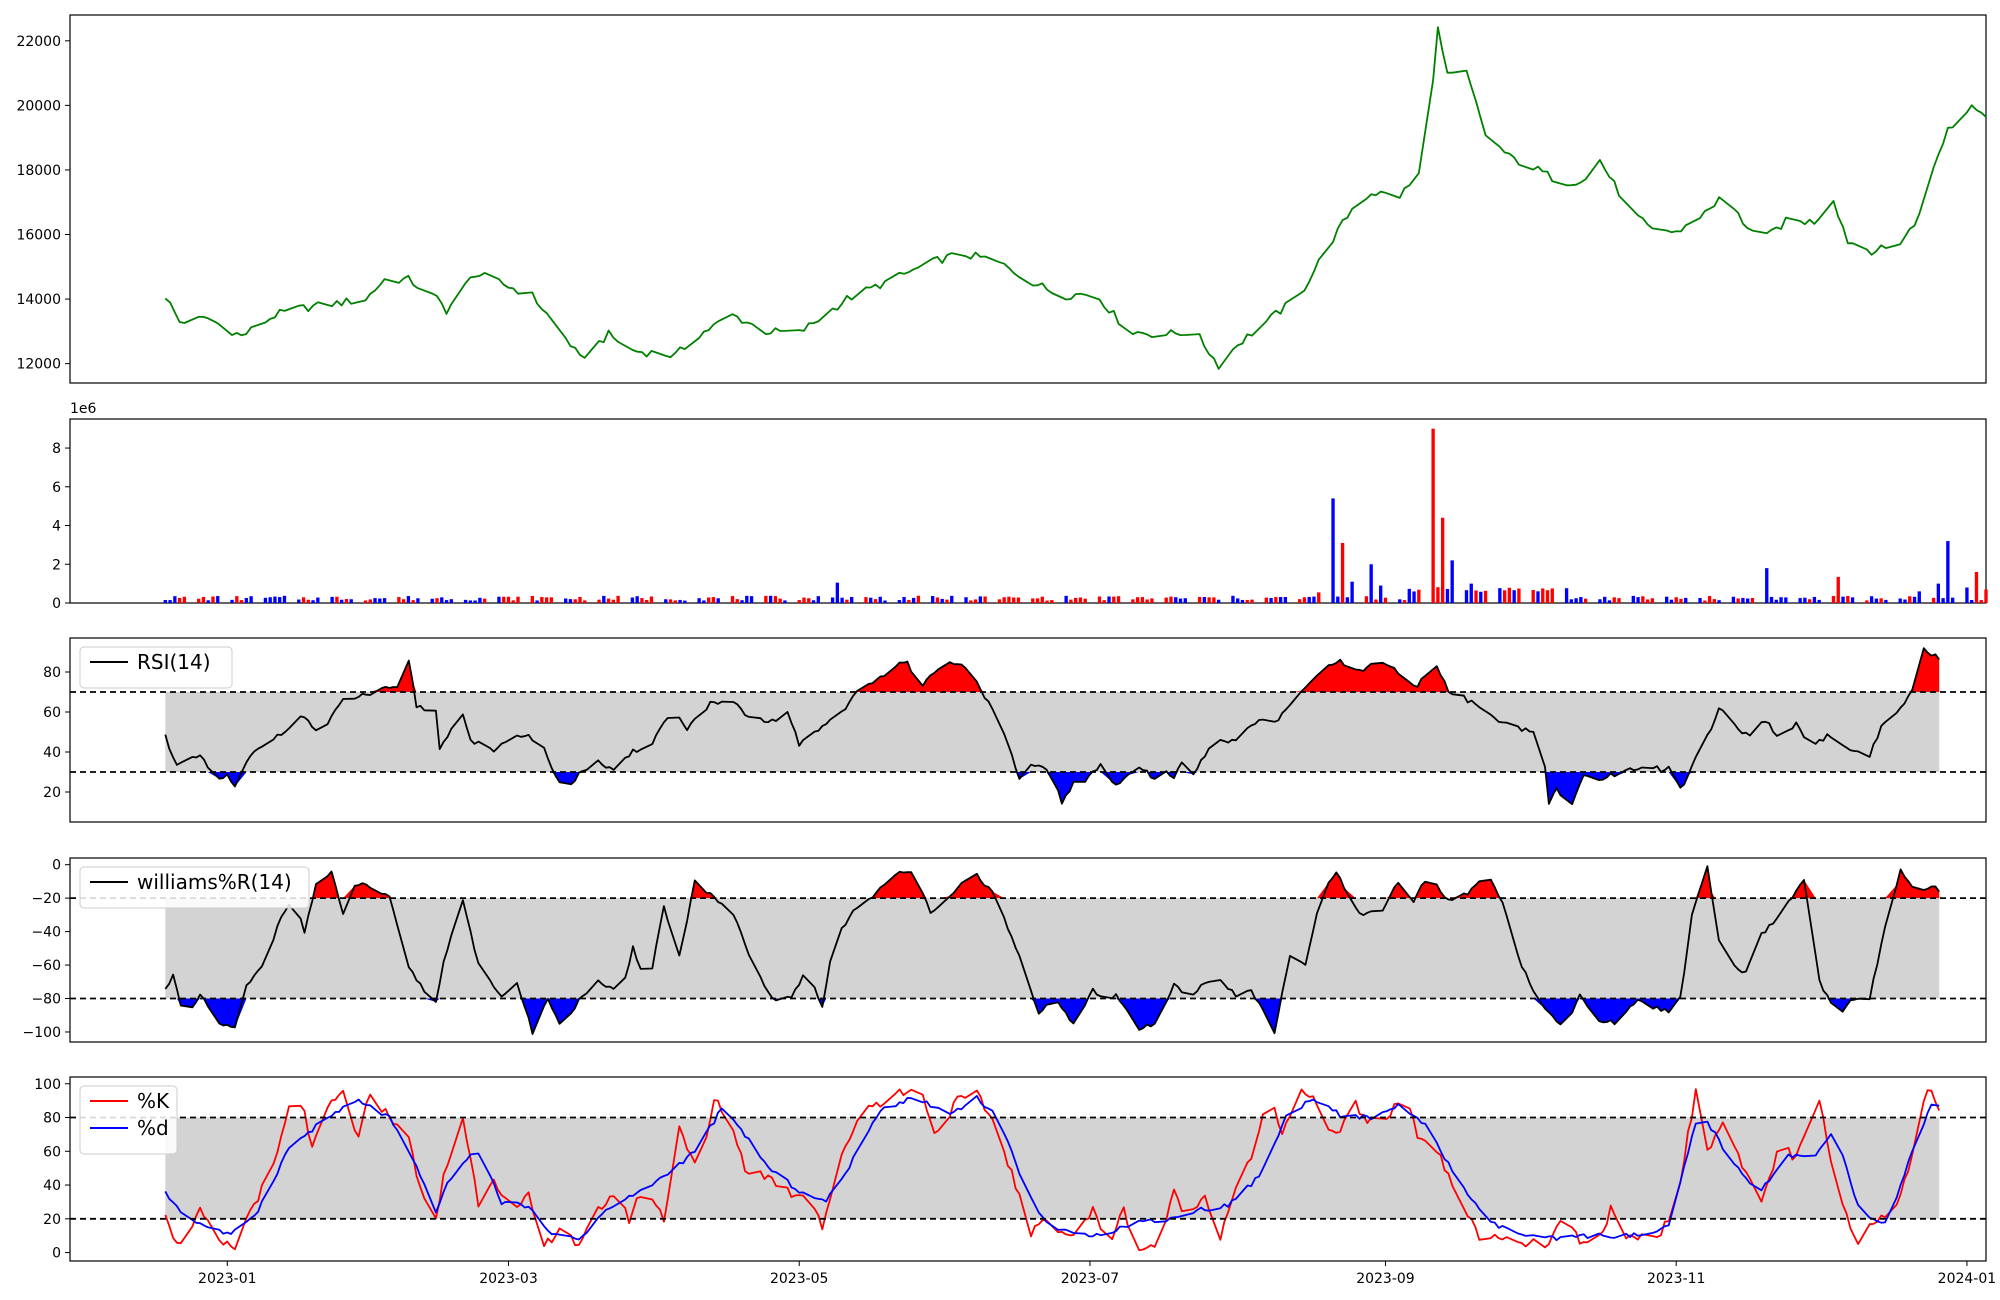 The image size is (2000, 1300). Describe the element at coordinates (46, 966) in the screenshot. I see `williams-panel-ytick-label: −60` at that location.